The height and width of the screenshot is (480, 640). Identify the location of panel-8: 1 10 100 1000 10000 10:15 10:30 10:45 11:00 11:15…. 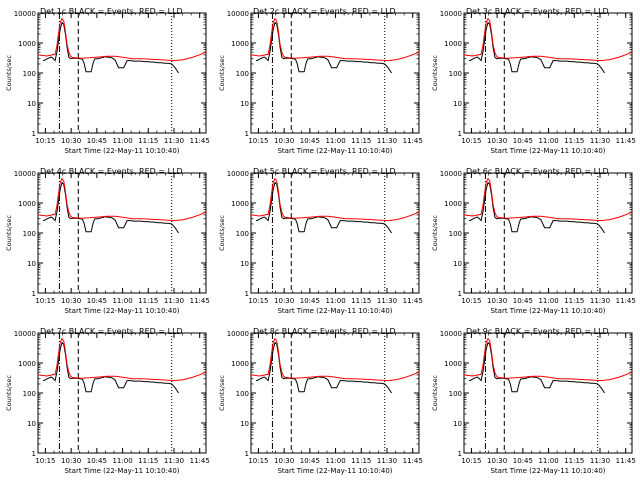
(320, 401).